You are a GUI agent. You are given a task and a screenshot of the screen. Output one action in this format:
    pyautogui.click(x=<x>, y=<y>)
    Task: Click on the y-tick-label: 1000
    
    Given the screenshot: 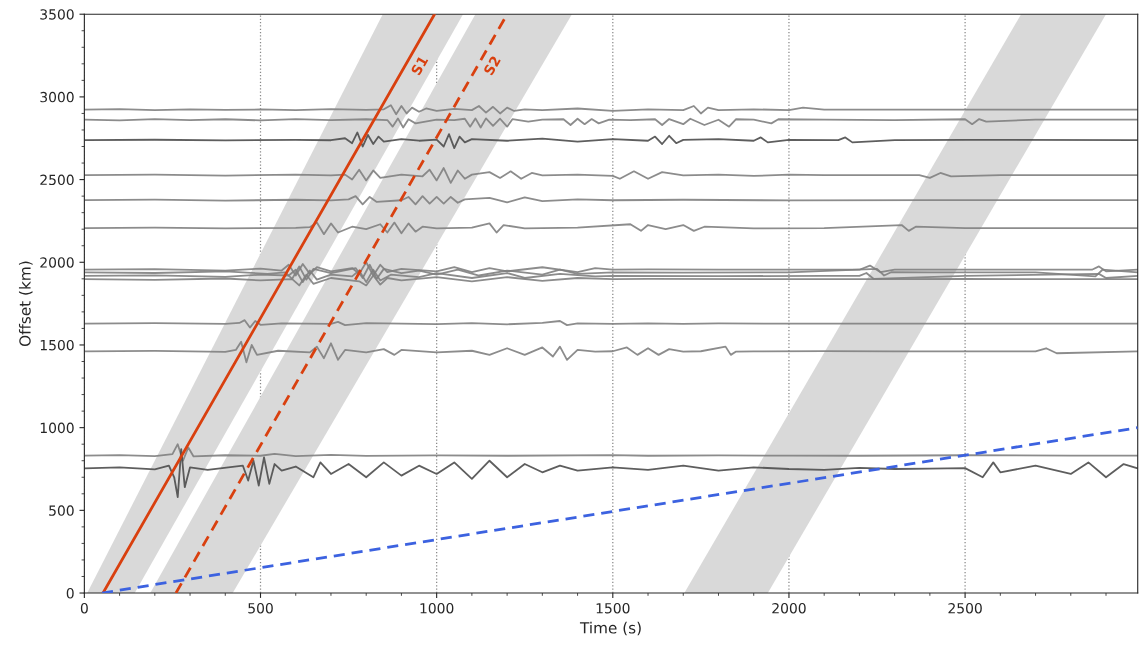 What is the action you would take?
    pyautogui.click(x=57, y=428)
    